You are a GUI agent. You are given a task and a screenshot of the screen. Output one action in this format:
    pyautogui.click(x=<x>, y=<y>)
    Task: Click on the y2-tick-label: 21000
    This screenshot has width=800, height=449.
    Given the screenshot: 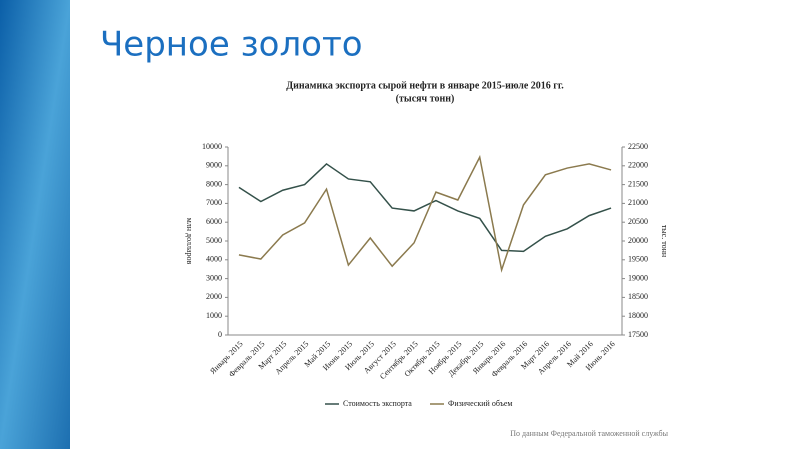 What is the action you would take?
    pyautogui.click(x=638, y=202)
    